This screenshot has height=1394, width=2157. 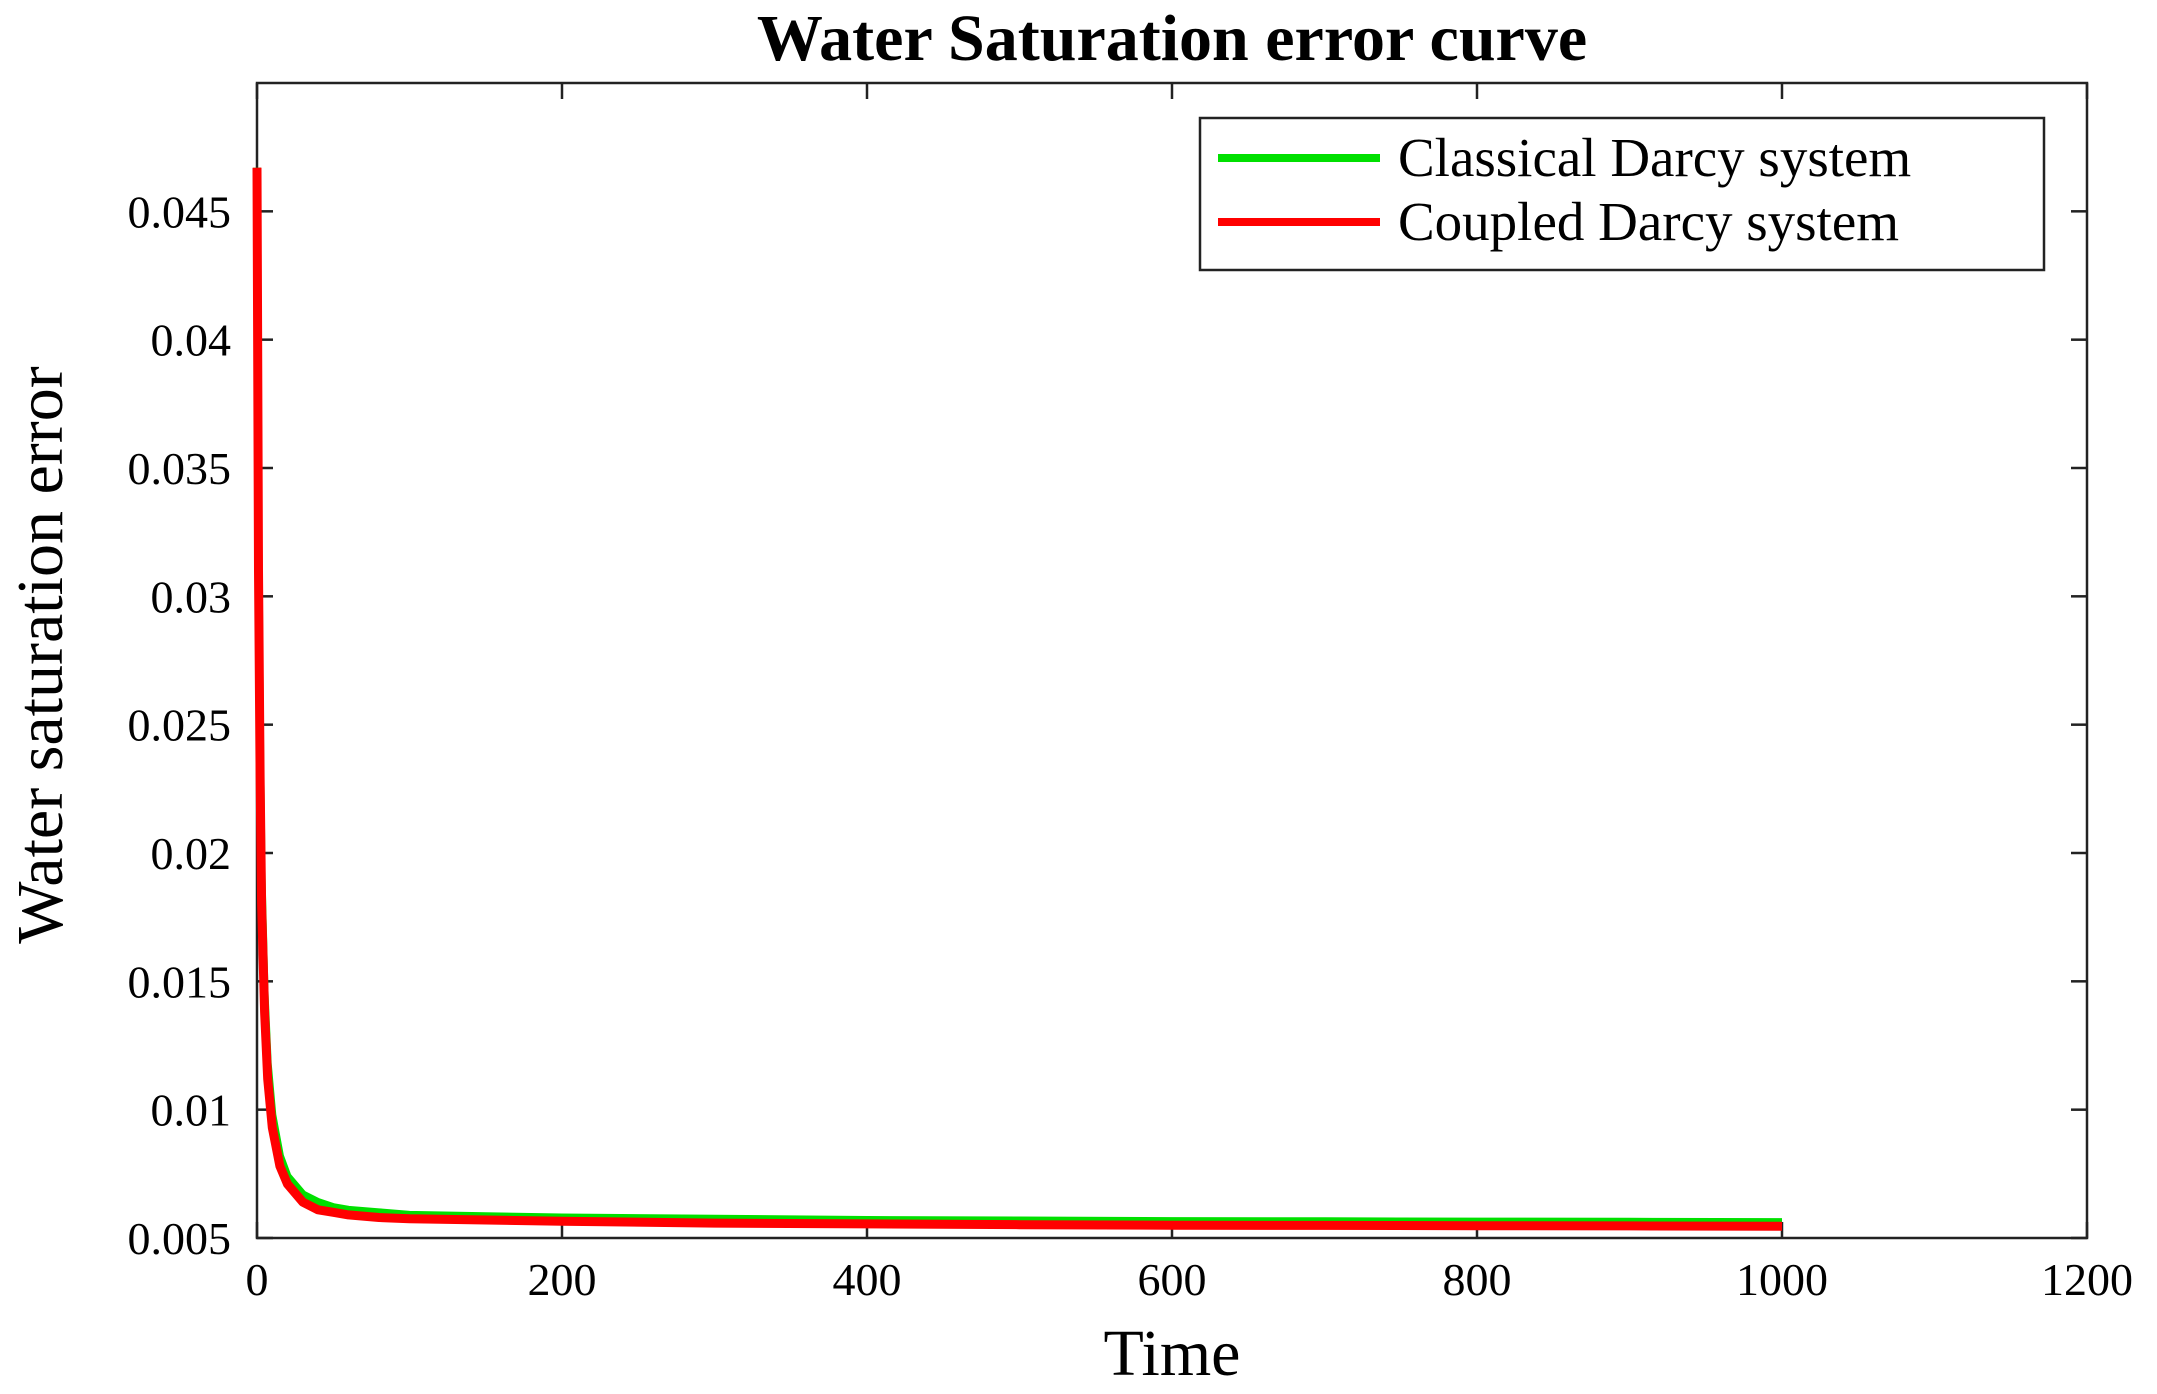 What do you see at coordinates (180, 725) in the screenshot?
I see `y-tick-label: 0.025` at bounding box center [180, 725].